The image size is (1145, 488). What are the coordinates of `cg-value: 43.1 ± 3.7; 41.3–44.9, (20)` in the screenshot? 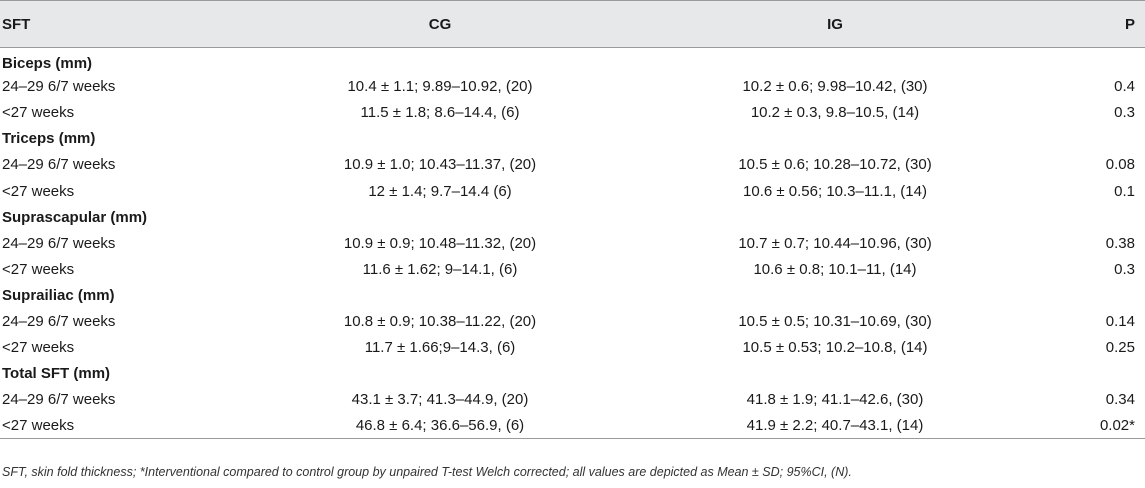 It's located at (440, 400).